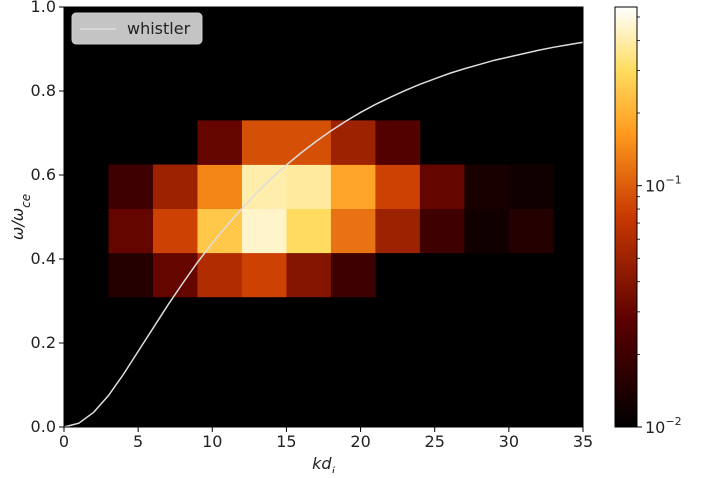  What do you see at coordinates (648, 221) in the screenshot?
I see `colorbar: 10⁻² 10⁻¹` at bounding box center [648, 221].